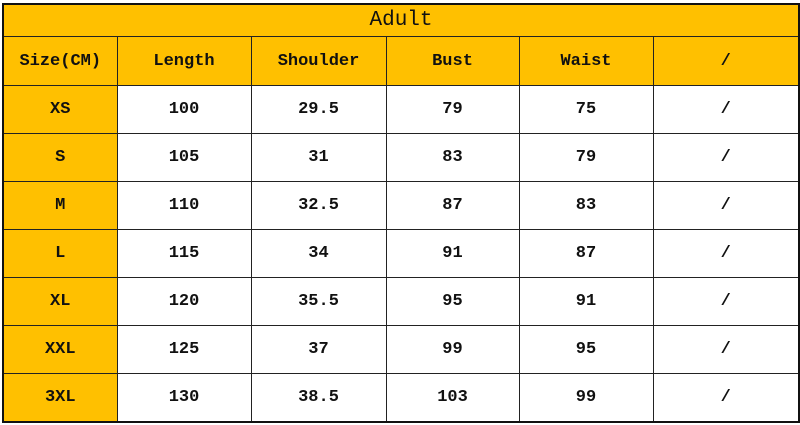 This screenshot has width=800, height=425. Describe the element at coordinates (586, 301) in the screenshot. I see `cell-waist: 91` at that location.